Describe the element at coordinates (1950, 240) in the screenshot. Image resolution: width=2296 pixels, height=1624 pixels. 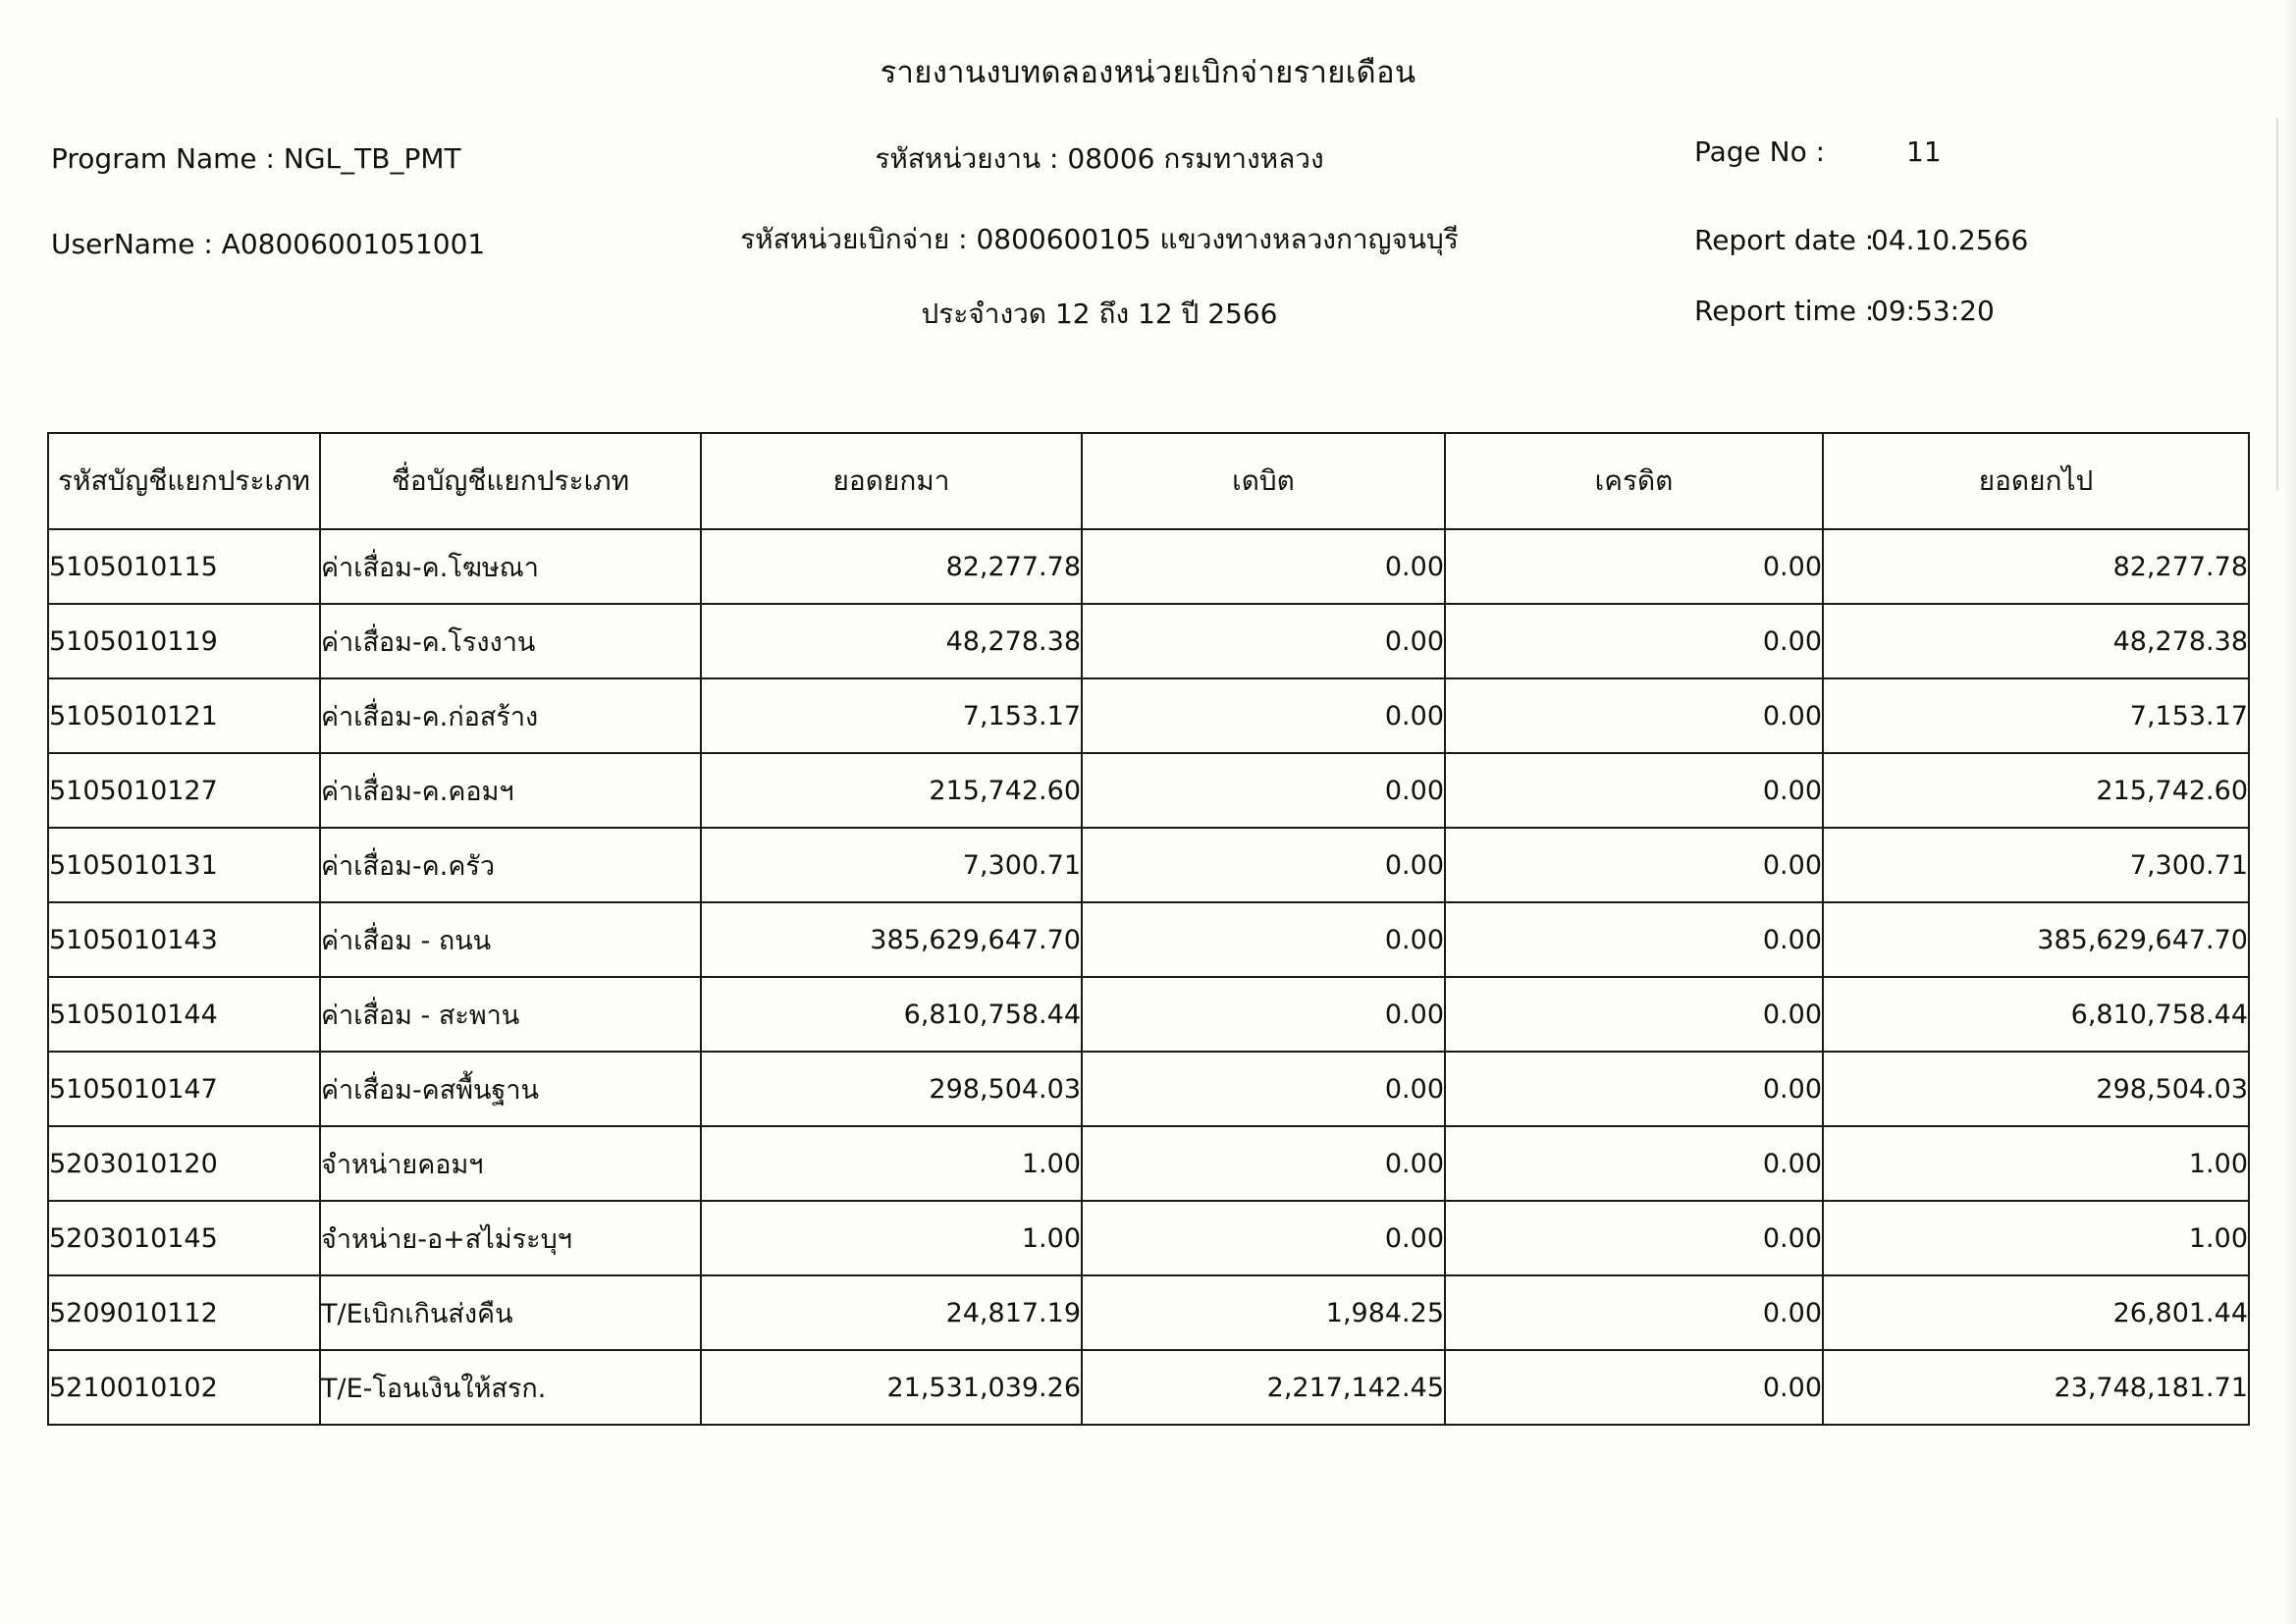
I see `report-date-value: 04.10.2566` at that location.